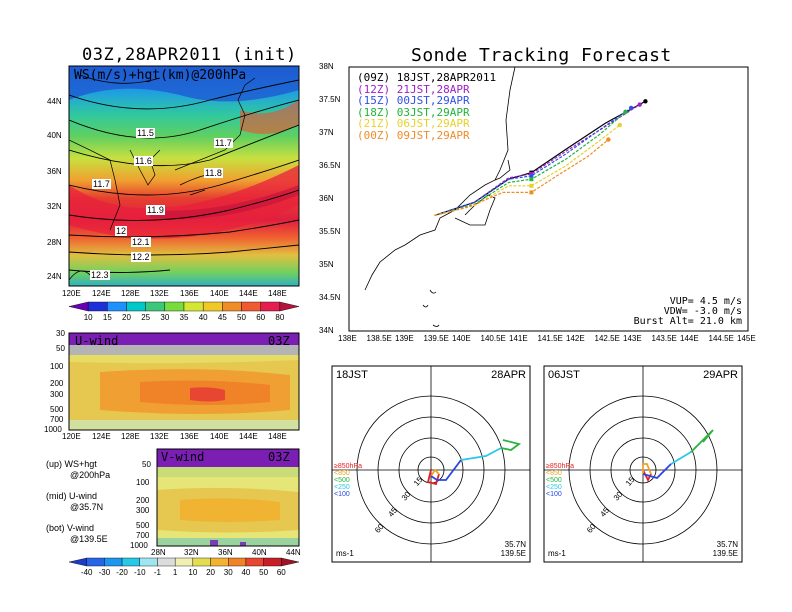 The width and height of the screenshot is (792, 612). I want to click on track-legend-item: (09Z) 18JST,28APR2011, so click(427, 77).